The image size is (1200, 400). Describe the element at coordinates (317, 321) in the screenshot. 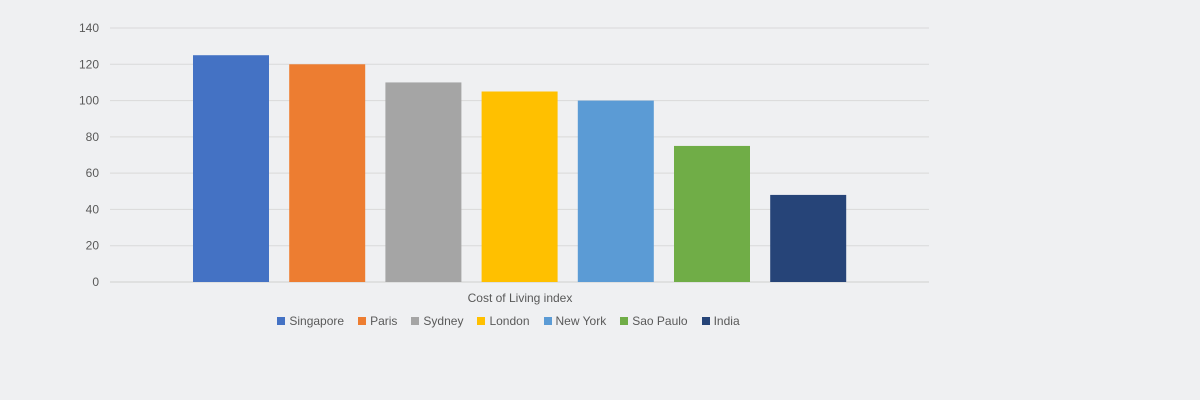

I see `legend-label: Singapore` at that location.